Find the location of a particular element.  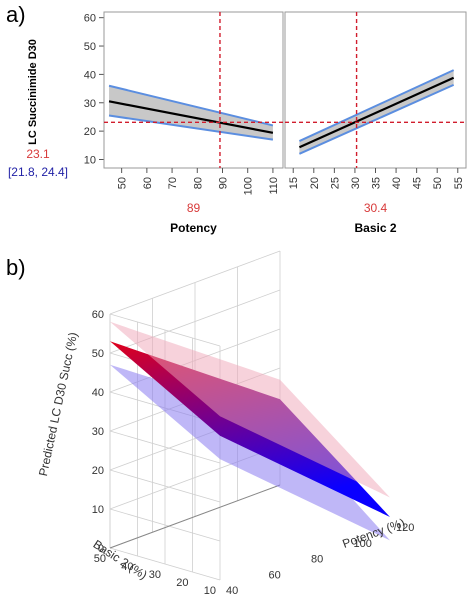

x-tick-label: 35 is located at coordinates (377, 183).